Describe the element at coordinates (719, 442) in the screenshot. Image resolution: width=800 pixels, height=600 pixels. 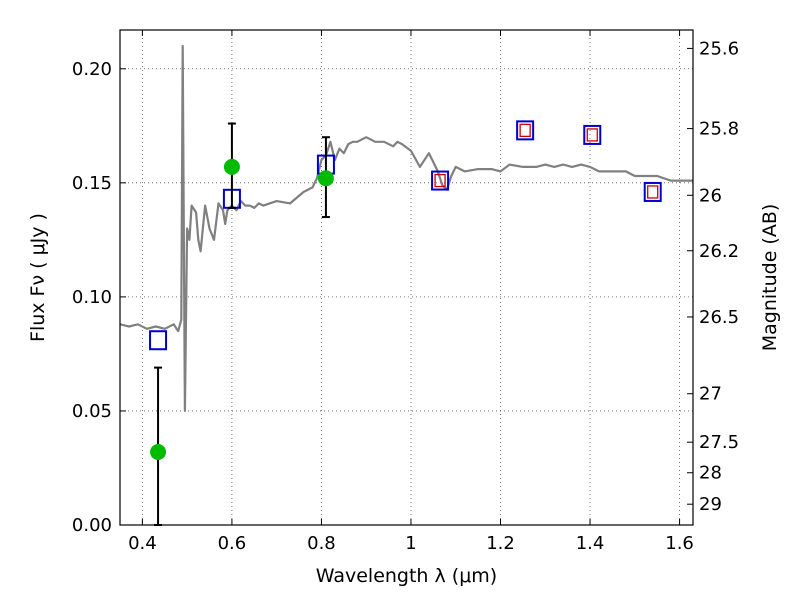
I see `right-tick-label: 27.5` at that location.